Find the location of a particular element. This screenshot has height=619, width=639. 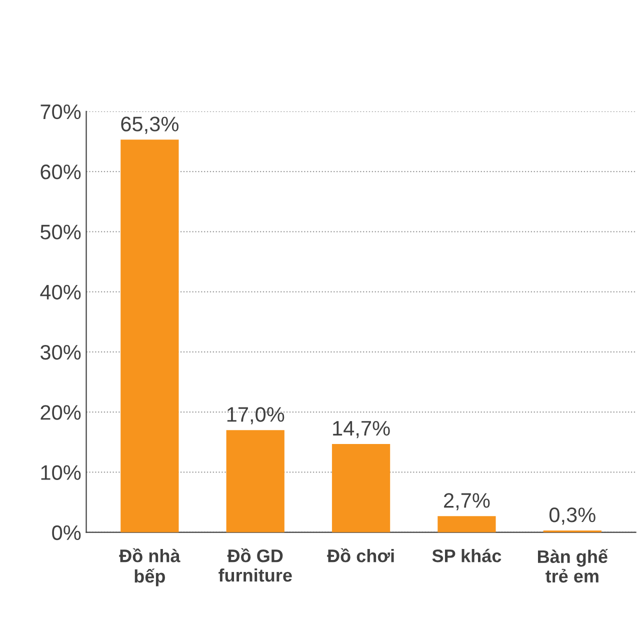

data-label: 14,7% is located at coordinates (361, 429).